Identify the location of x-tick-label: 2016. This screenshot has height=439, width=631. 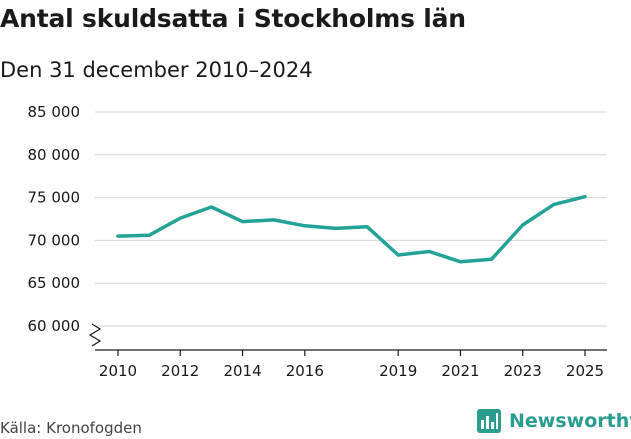
(305, 371).